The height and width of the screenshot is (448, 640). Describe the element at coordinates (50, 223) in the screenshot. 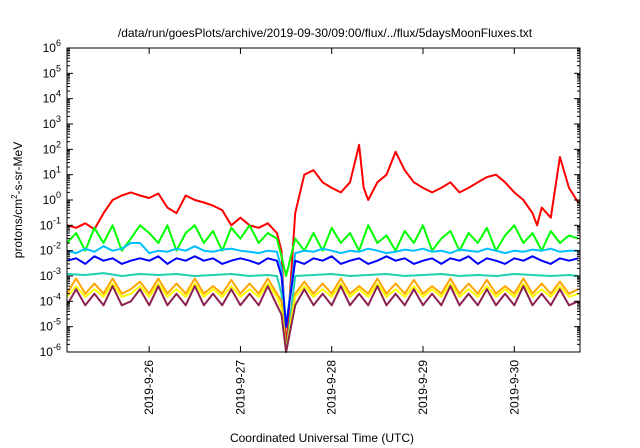

I see `y-tick-label: 10⁻¹` at that location.